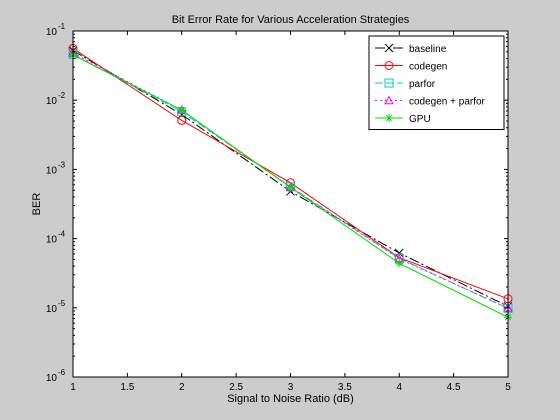  I want to click on legend-item: parfor, so click(405, 84).